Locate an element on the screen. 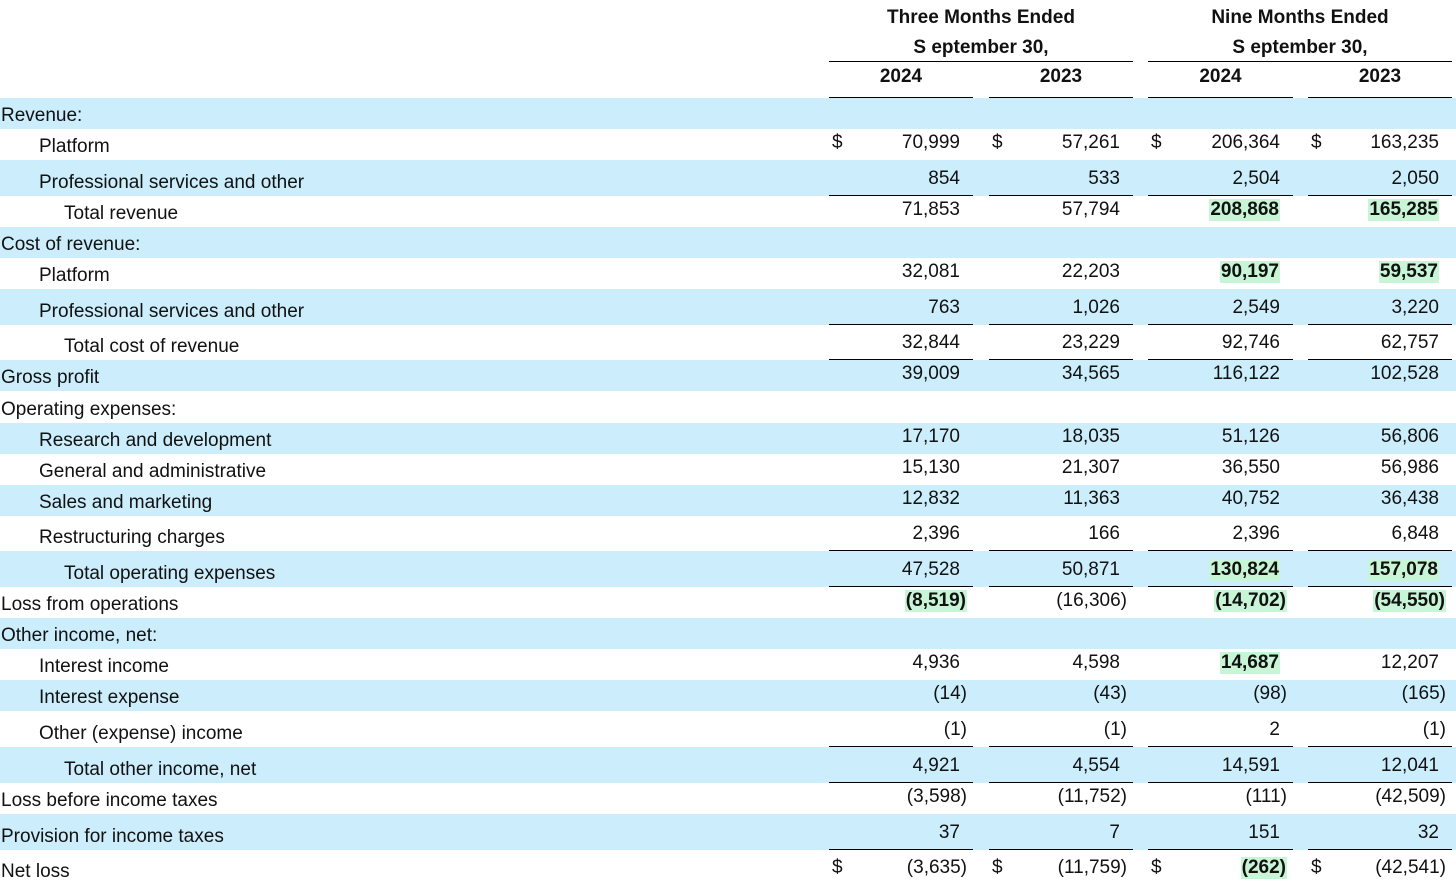 The height and width of the screenshot is (885, 1456). row-label: Revenue: is located at coordinates (42, 115).